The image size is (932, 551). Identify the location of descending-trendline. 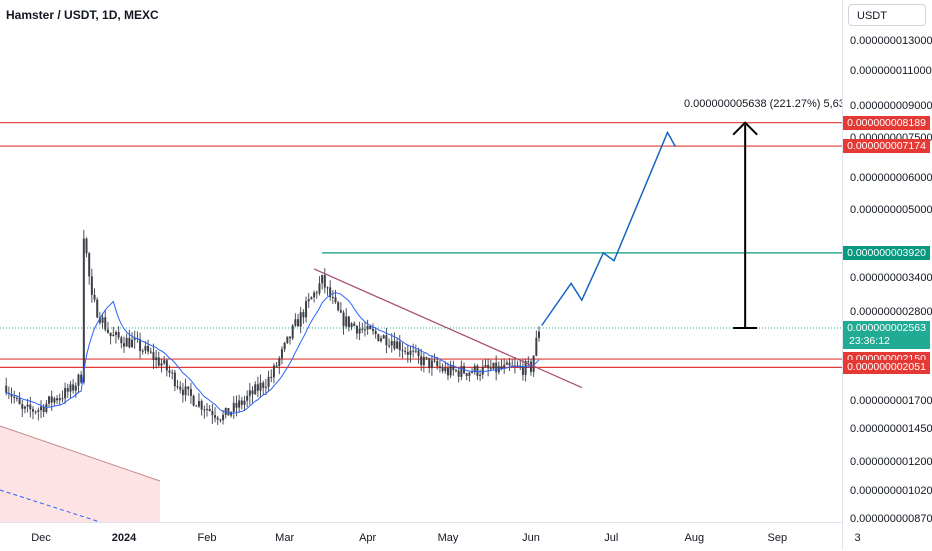
(448, 328).